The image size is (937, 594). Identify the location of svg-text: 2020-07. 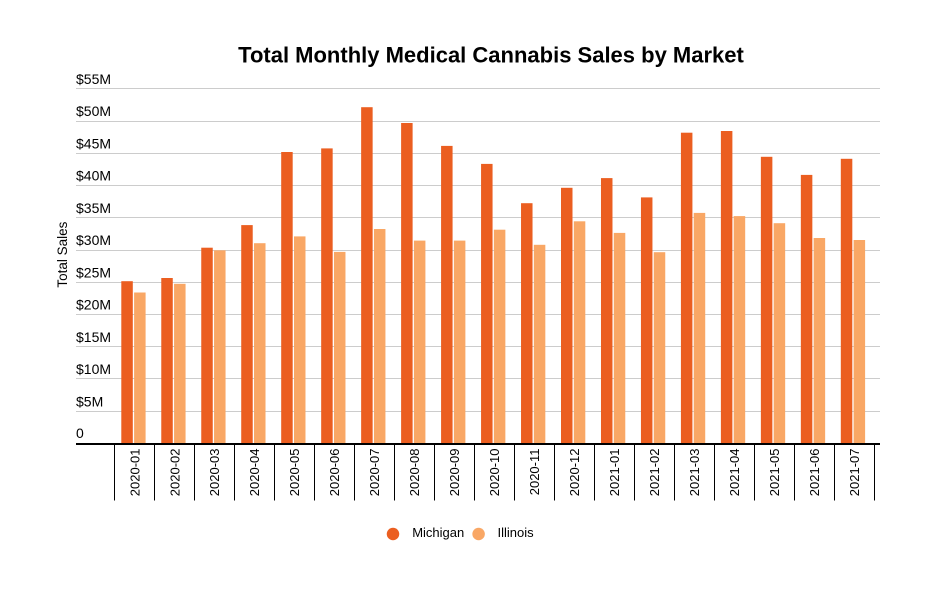
(374, 473).